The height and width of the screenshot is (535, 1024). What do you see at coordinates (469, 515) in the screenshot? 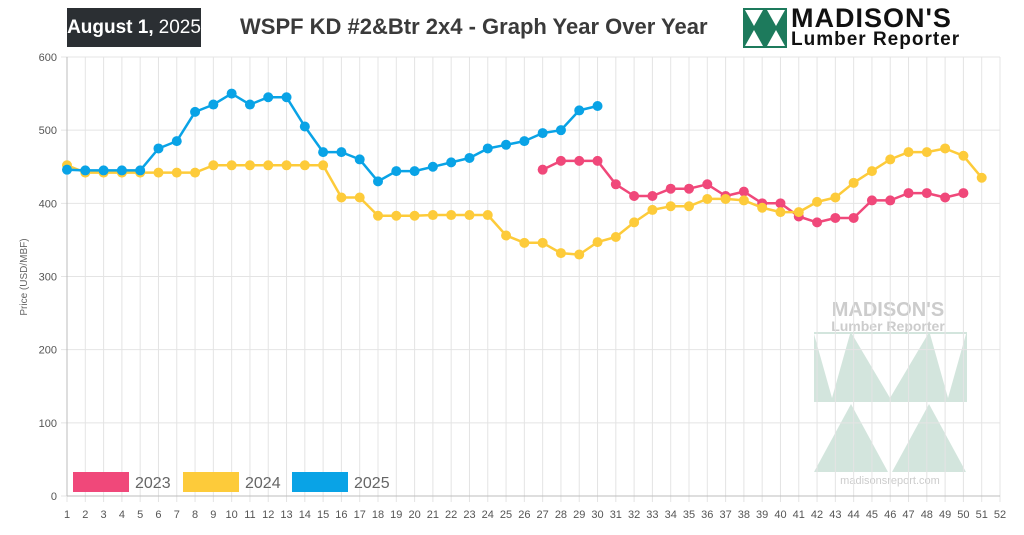
I see `x-tick-label: 23` at bounding box center [469, 515].